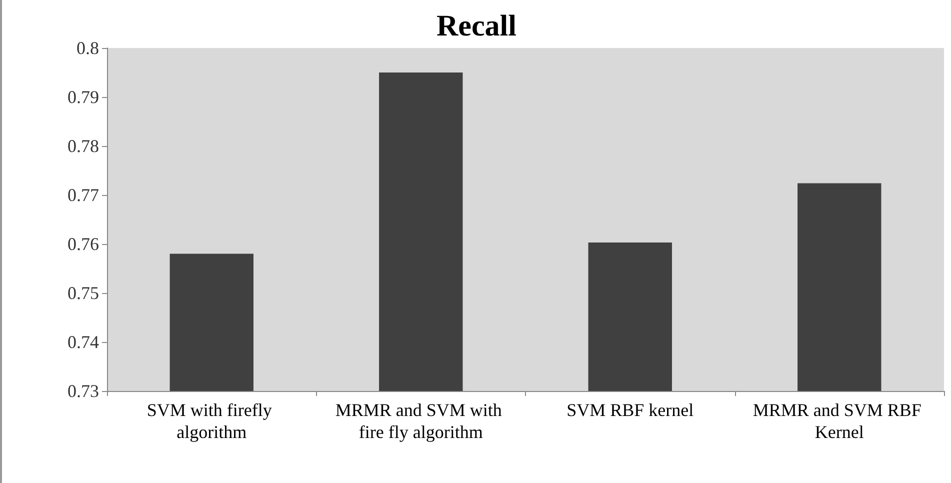 The width and height of the screenshot is (951, 483). Describe the element at coordinates (83, 293) in the screenshot. I see `y-tick-label: 0.75` at that location.